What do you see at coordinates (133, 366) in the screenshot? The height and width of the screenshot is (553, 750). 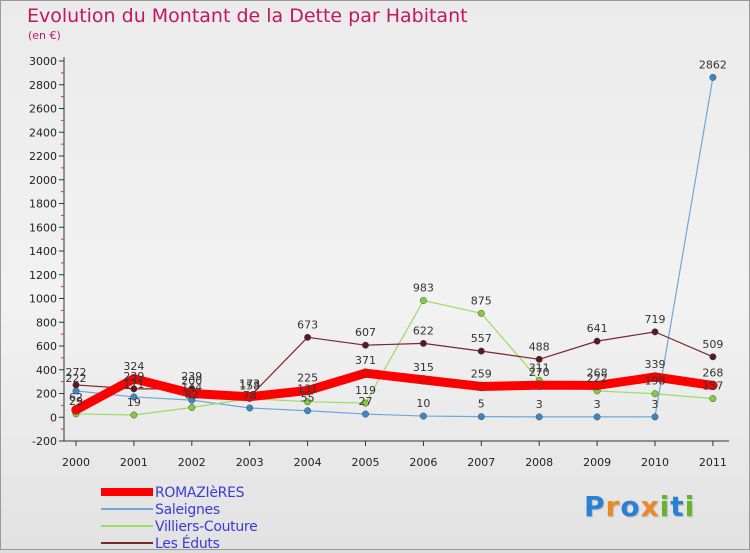 I see `data-label: 324` at bounding box center [133, 366].